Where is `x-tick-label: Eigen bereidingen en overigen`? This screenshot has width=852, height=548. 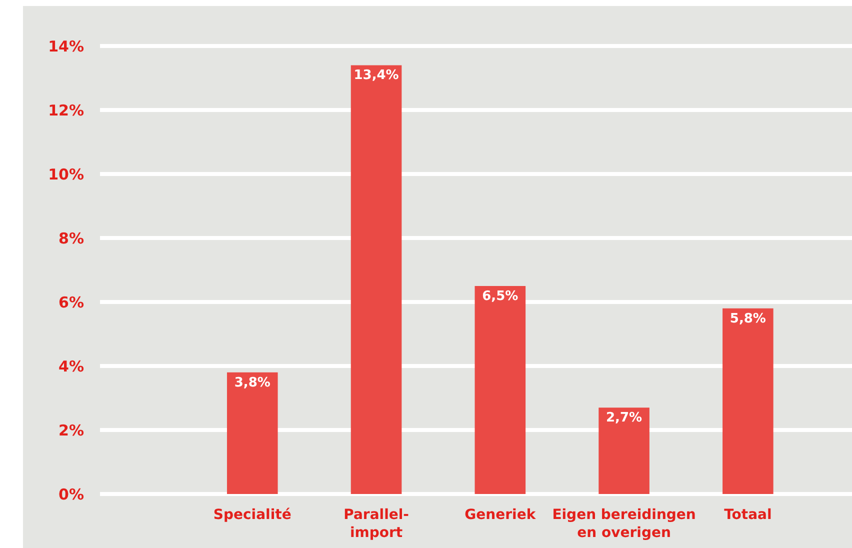
x-tick-label: Eigen bereidingen en overigen is located at coordinates (624, 524).